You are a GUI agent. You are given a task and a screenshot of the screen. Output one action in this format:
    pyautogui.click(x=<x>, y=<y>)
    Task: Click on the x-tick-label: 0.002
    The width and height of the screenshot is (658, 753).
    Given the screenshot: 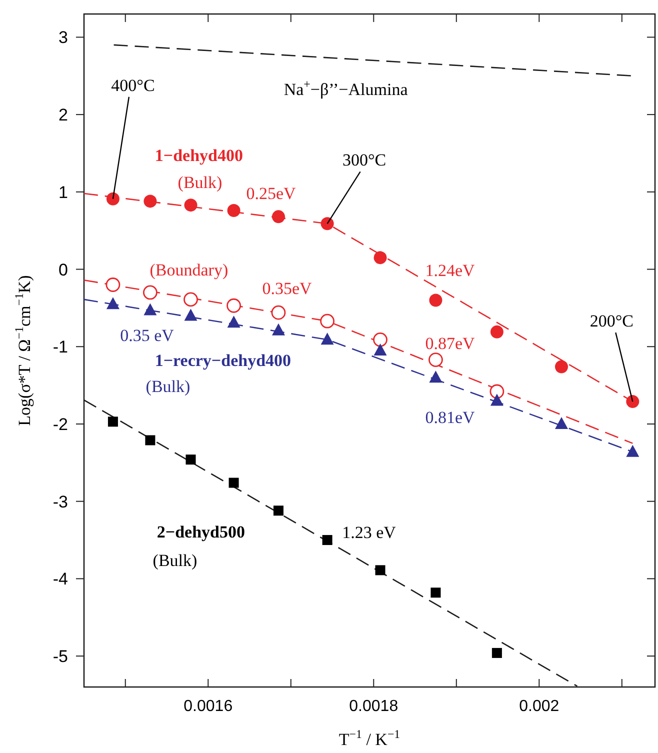 What is the action you would take?
    pyautogui.click(x=539, y=706)
    